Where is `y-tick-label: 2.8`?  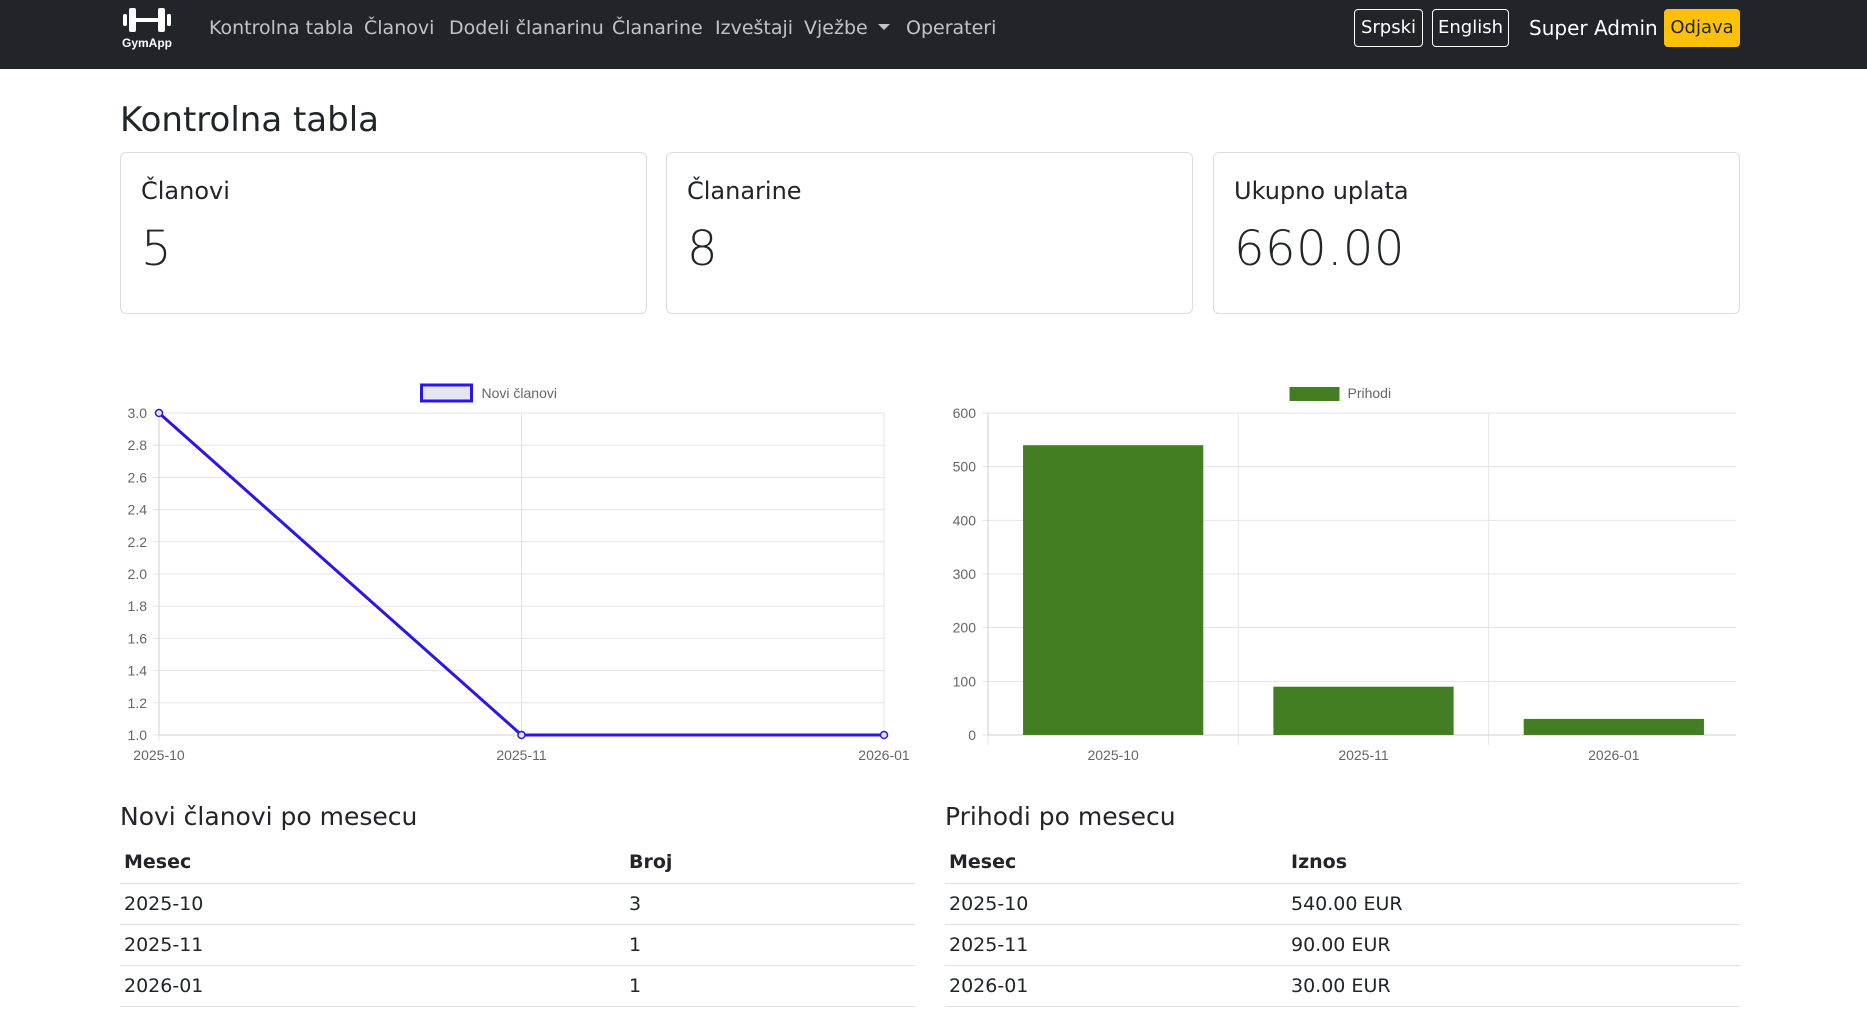 y-tick-label: 2.8 is located at coordinates (138, 445).